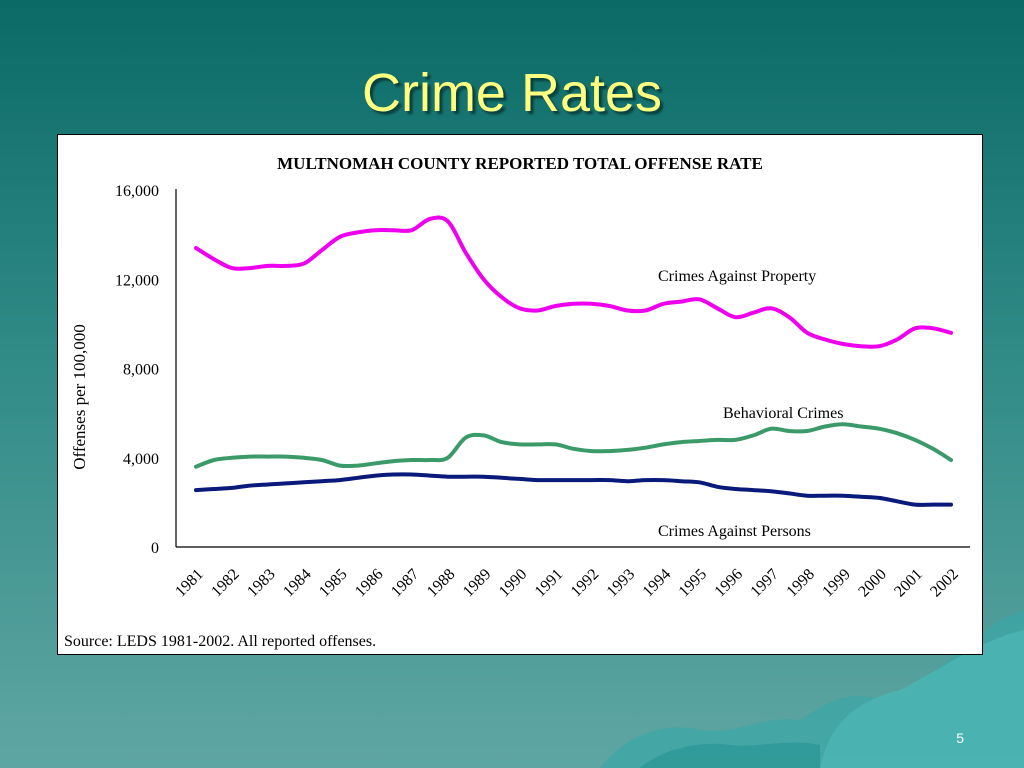  Describe the element at coordinates (621, 583) in the screenshot. I see `x-tick-label: 1993` at that location.